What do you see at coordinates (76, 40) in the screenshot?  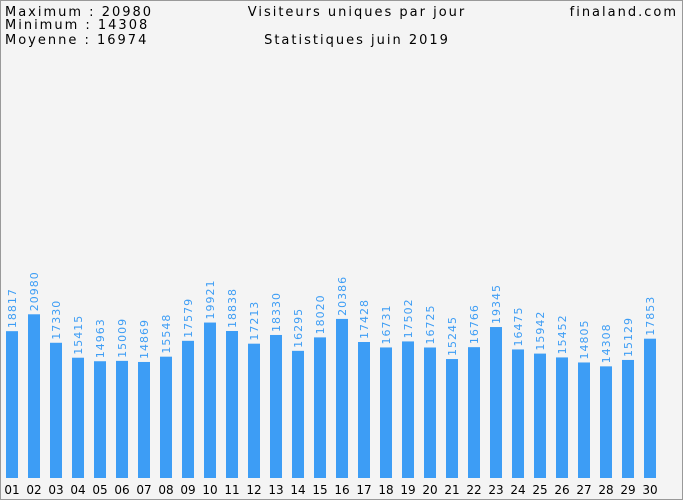 I see `stat-avg: Moyenne : 16974` at bounding box center [76, 40].